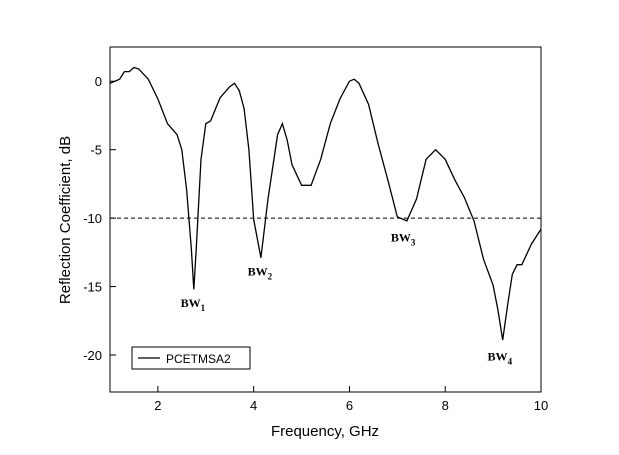 This screenshot has height=455, width=619. Describe the element at coordinates (157, 405) in the screenshot. I see `x-tick-label: 2` at that location.